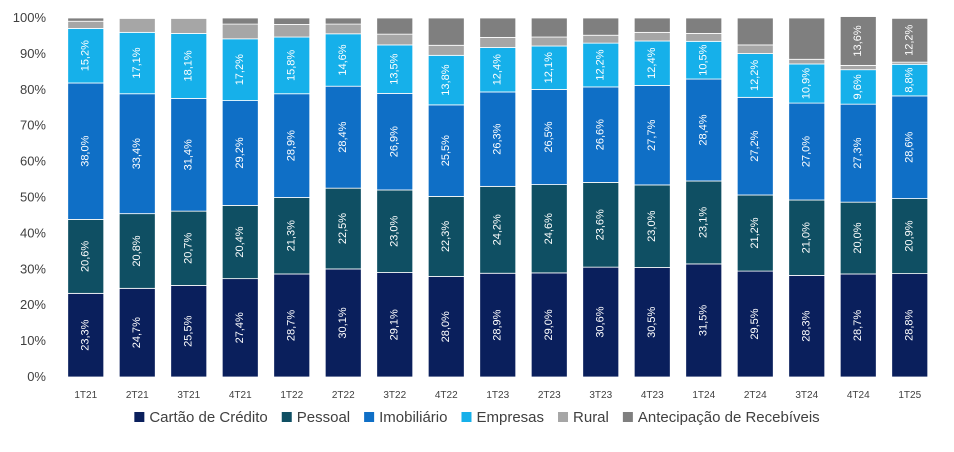 The width and height of the screenshot is (954, 452). What do you see at coordinates (549, 136) in the screenshot?
I see `data-label: 26,5%` at bounding box center [549, 136].